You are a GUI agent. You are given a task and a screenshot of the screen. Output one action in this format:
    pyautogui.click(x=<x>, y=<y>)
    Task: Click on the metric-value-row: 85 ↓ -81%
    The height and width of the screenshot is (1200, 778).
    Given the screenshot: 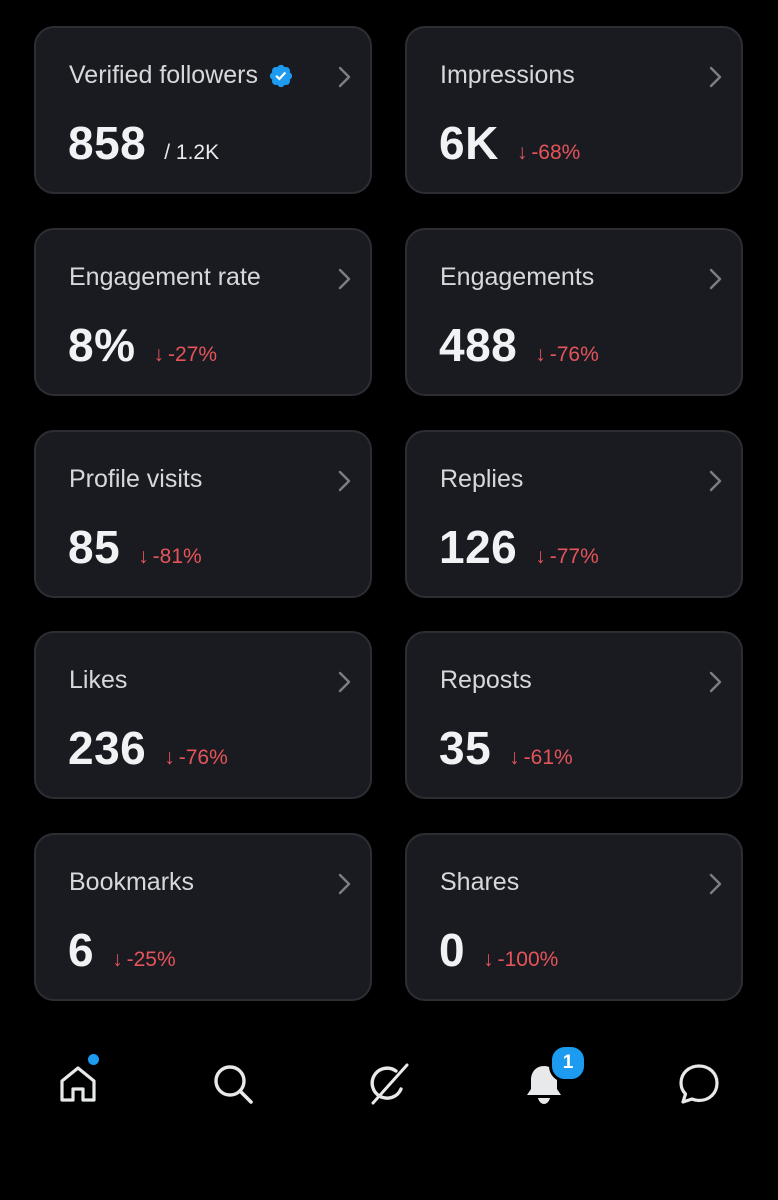 What is the action you would take?
    pyautogui.click(x=135, y=547)
    